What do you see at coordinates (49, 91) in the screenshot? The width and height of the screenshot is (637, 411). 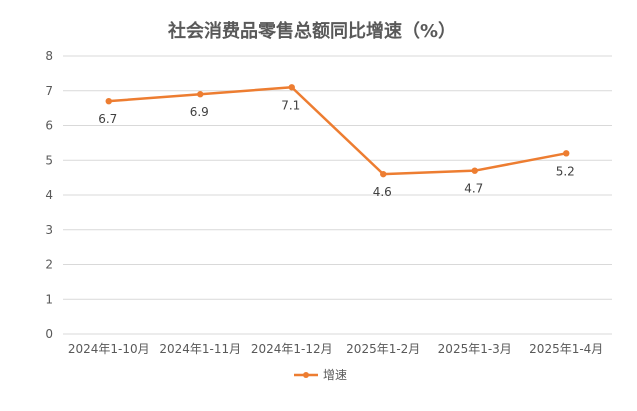 I see `y-tick-label: 7` at bounding box center [49, 91].